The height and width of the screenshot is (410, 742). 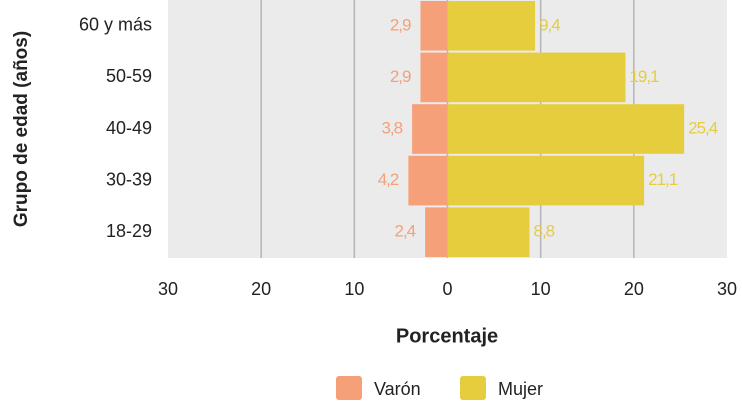 What do you see at coordinates (129, 76) in the screenshot?
I see `y-tick-label: 50-59` at bounding box center [129, 76].